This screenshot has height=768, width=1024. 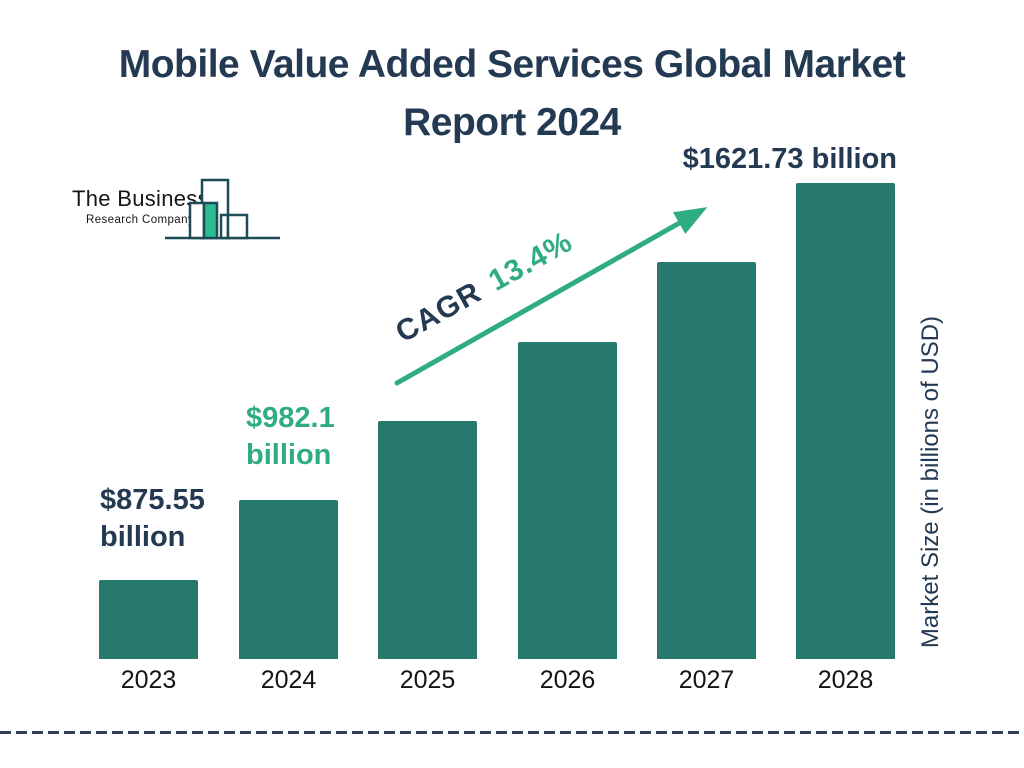 I want to click on value-label-2024-line1: $982.1, so click(x=290, y=418).